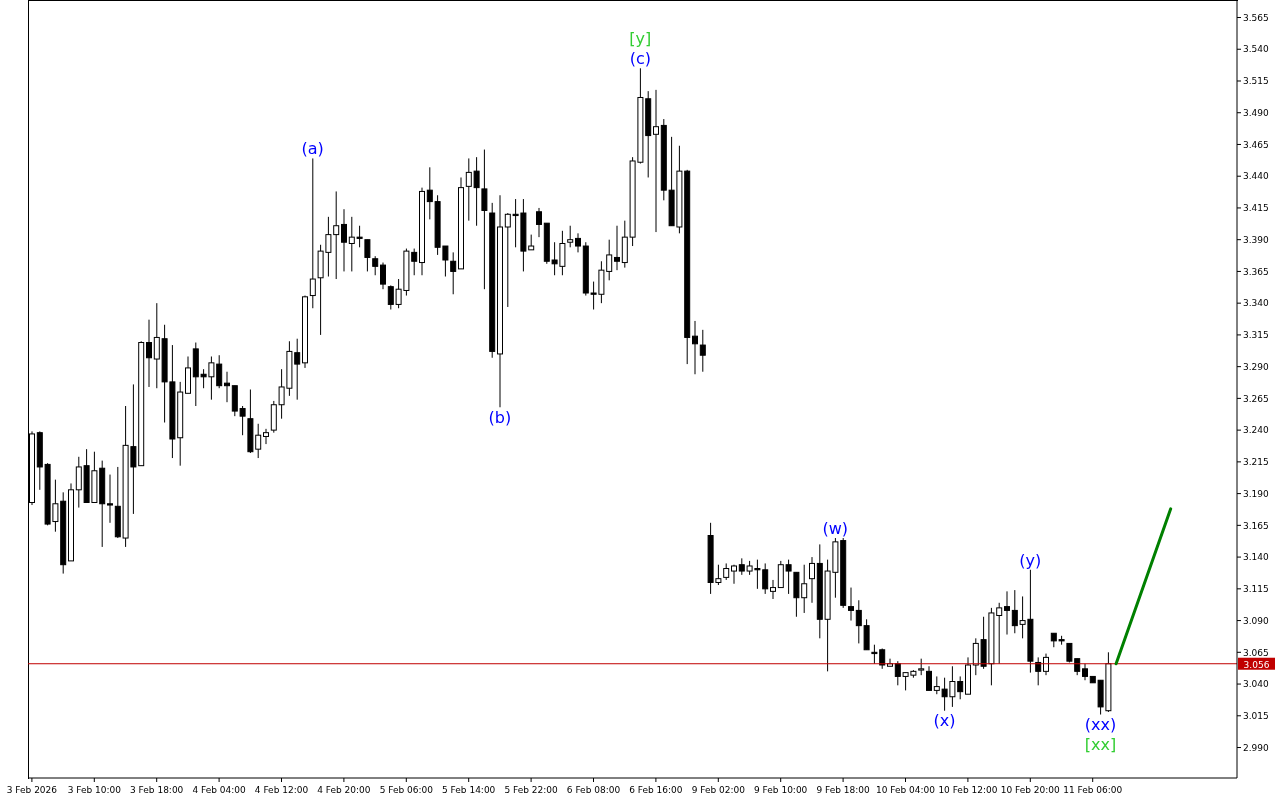  I want to click on y-tick-label: 3.115, so click(1256, 589).